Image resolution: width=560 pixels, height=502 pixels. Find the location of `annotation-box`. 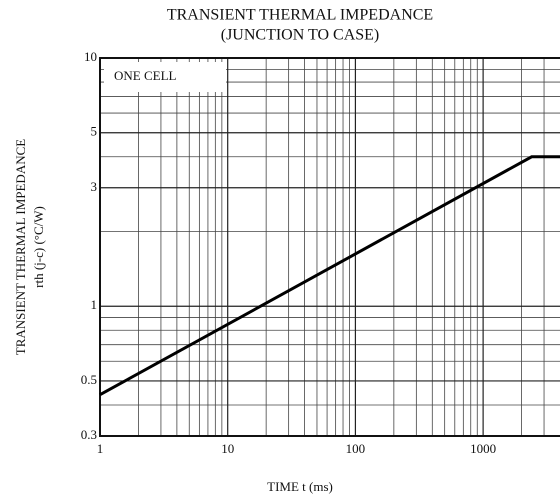

annotation-box is located at coordinates (165, 77).